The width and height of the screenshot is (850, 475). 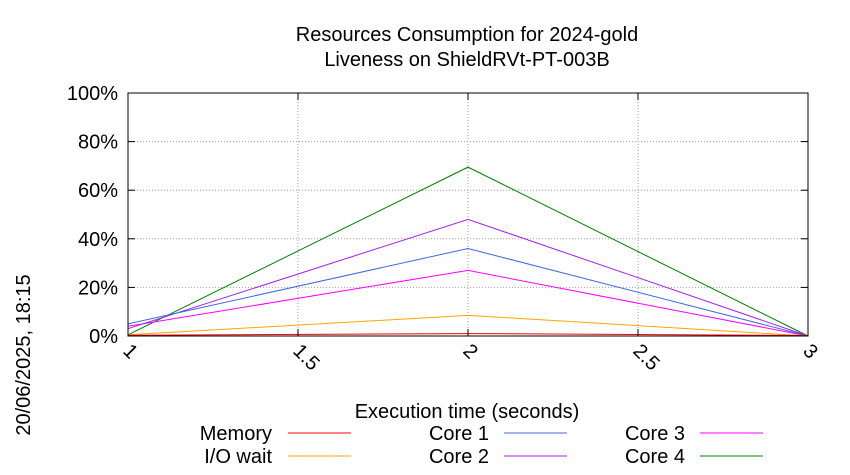 I want to click on chart-title: Resources Consumption for 2024-gold, so click(x=467, y=35).